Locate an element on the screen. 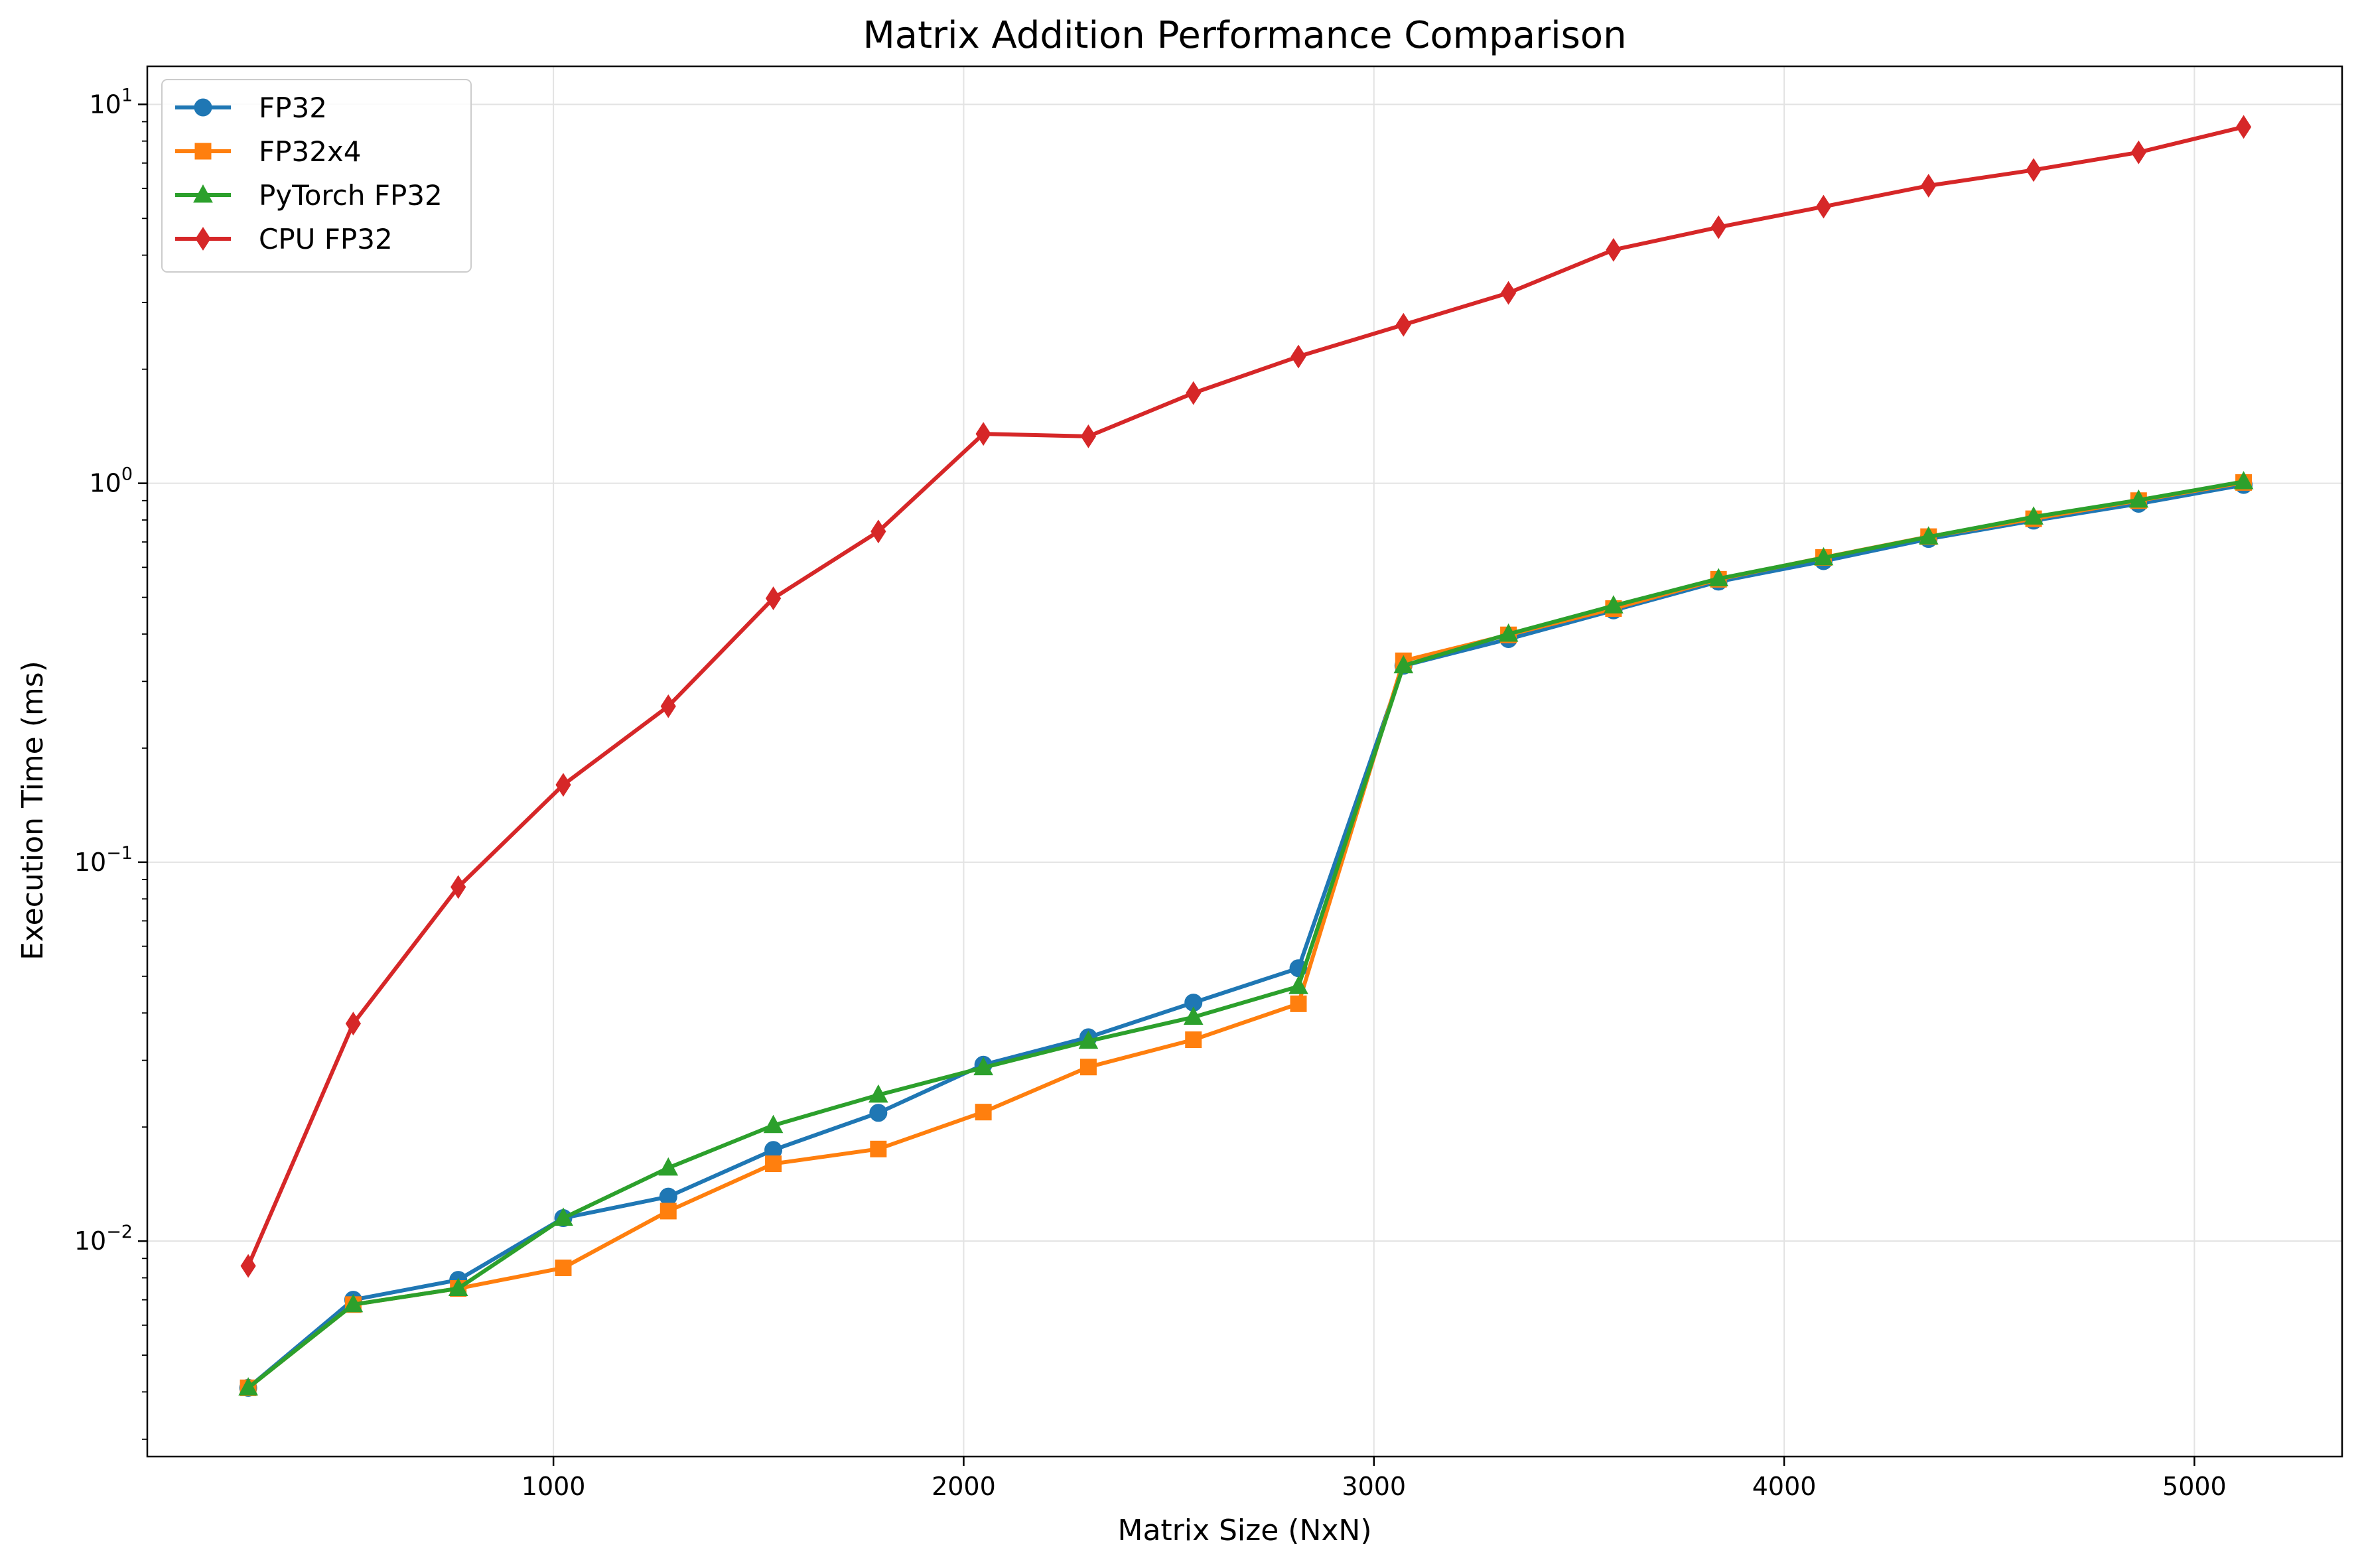 This screenshot has height=1568, width=2362. x-tick-label: 5000 is located at coordinates (2194, 1487).